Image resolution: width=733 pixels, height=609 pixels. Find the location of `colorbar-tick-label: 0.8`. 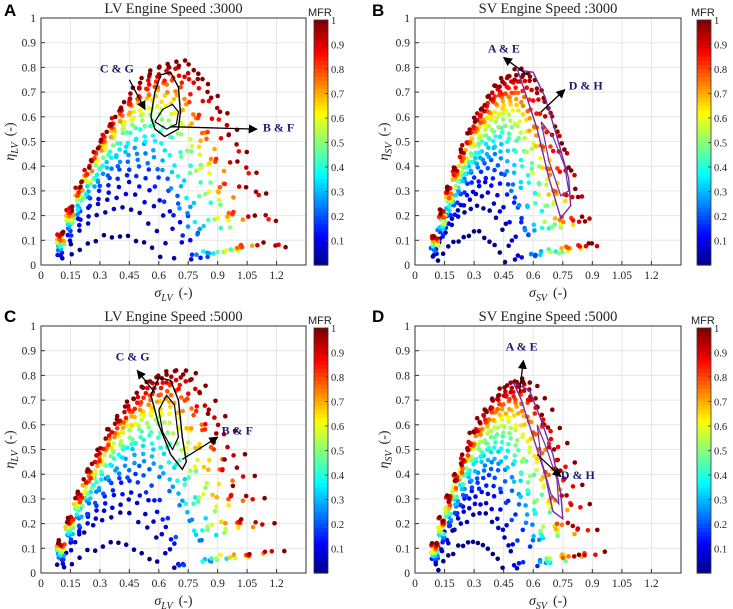

colorbar-tick-label: 0.8 is located at coordinates (720, 70).